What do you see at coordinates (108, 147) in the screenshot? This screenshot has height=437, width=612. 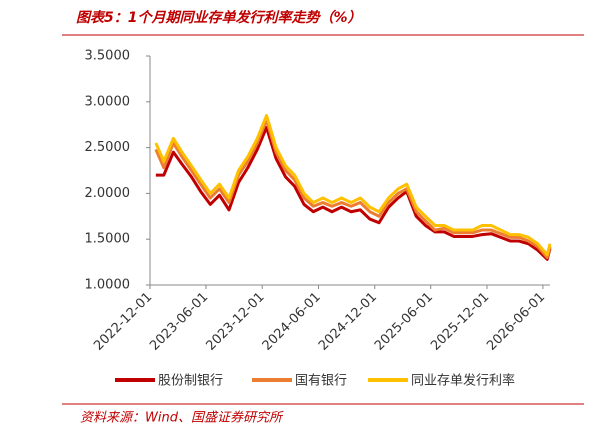 I see `y-tick-label: 2.5000` at bounding box center [108, 147].